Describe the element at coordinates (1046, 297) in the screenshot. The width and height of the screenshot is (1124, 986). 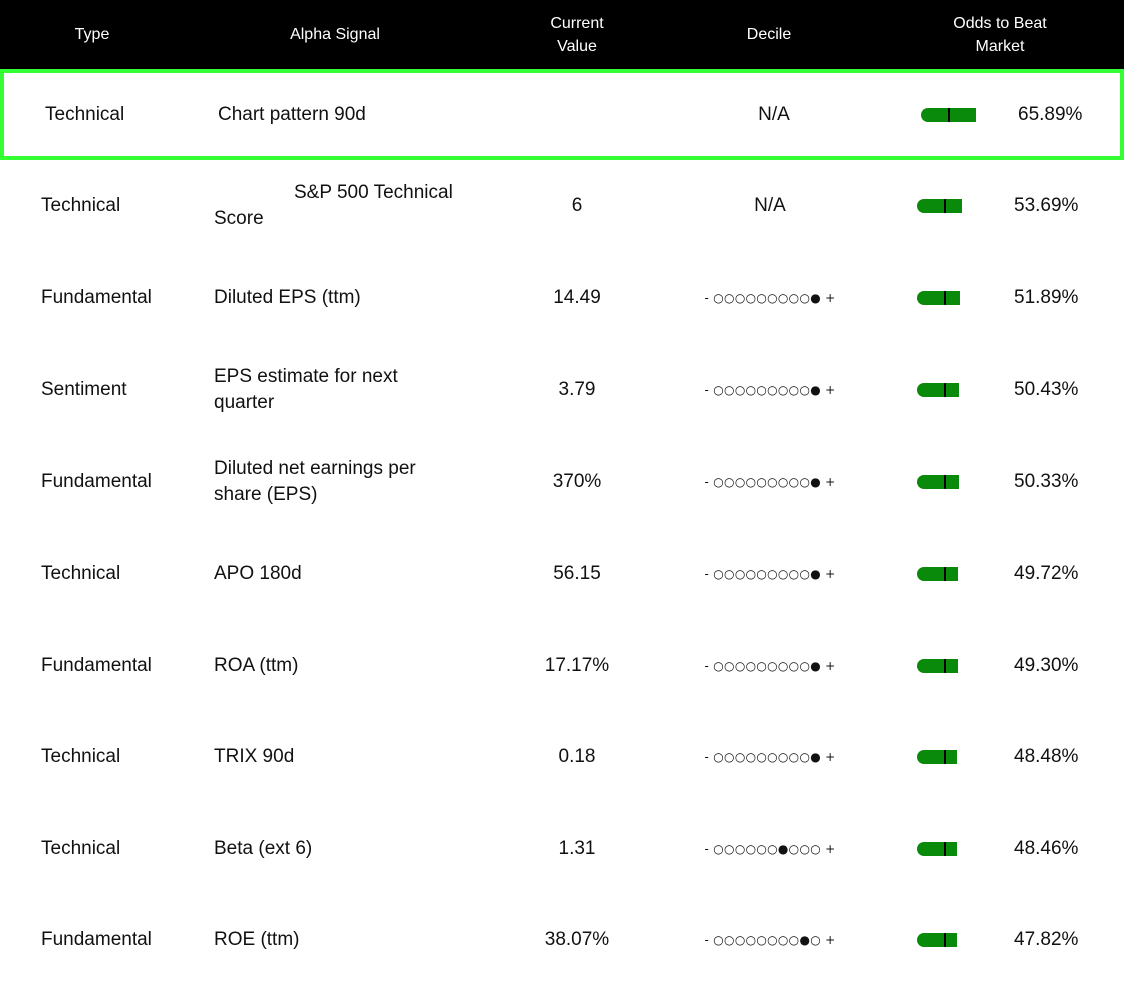
I see `odds-percent: 51.89%` at that location.